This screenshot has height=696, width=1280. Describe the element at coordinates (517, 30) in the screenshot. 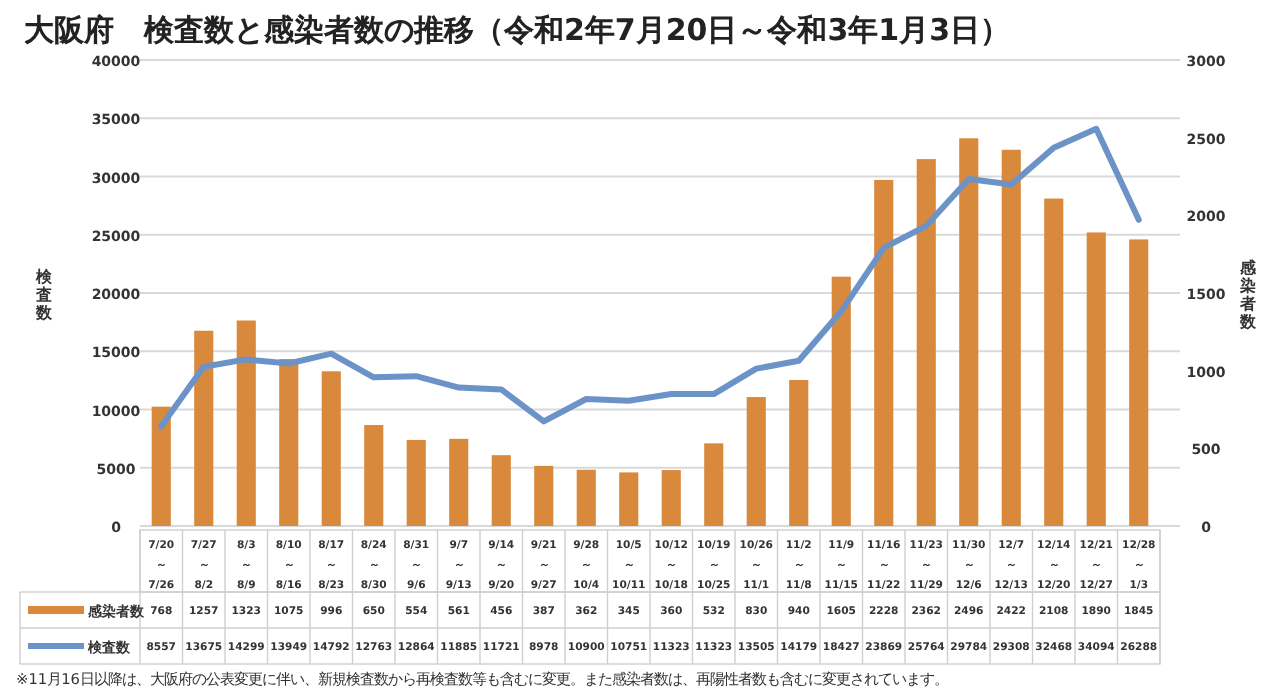

I see `chart-title: 大阪府 検査数と感染者数の推移（令和2年7月20日～令和3年1月3日）` at that location.